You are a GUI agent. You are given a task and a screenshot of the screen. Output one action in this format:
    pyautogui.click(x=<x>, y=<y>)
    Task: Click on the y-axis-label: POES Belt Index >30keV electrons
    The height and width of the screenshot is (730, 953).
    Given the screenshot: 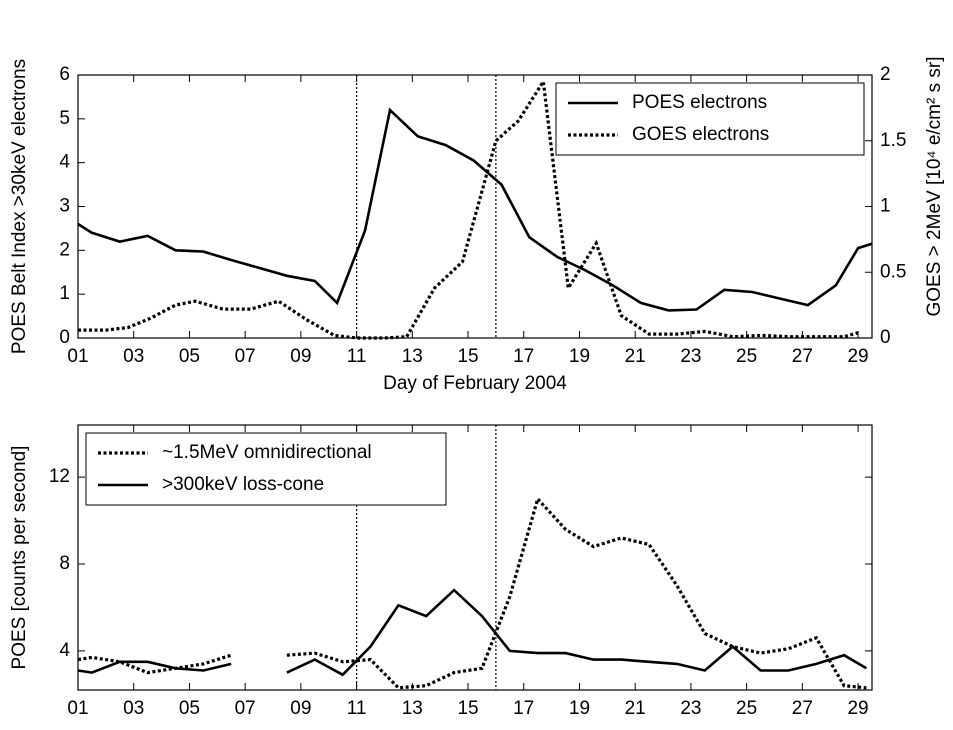 What is the action you would take?
    pyautogui.click(x=19, y=206)
    